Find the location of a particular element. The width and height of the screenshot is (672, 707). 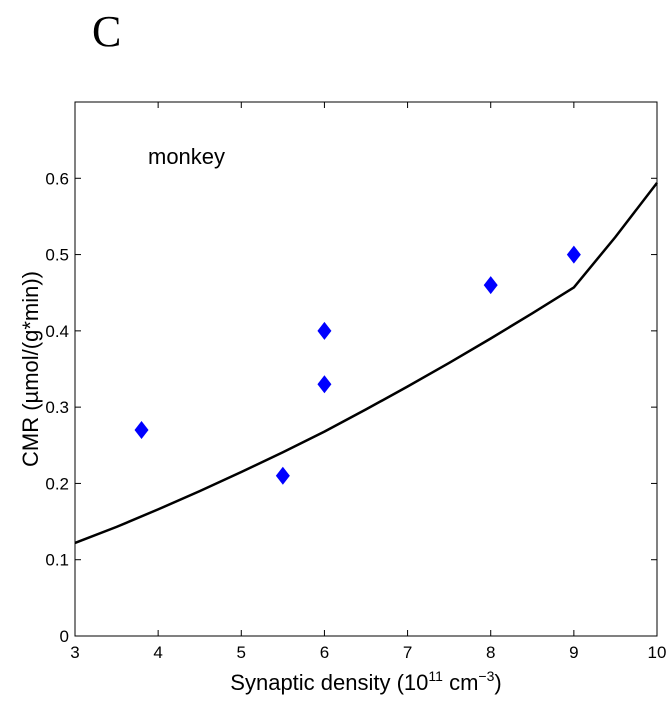

x-tick-label: 4 is located at coordinates (157, 652).